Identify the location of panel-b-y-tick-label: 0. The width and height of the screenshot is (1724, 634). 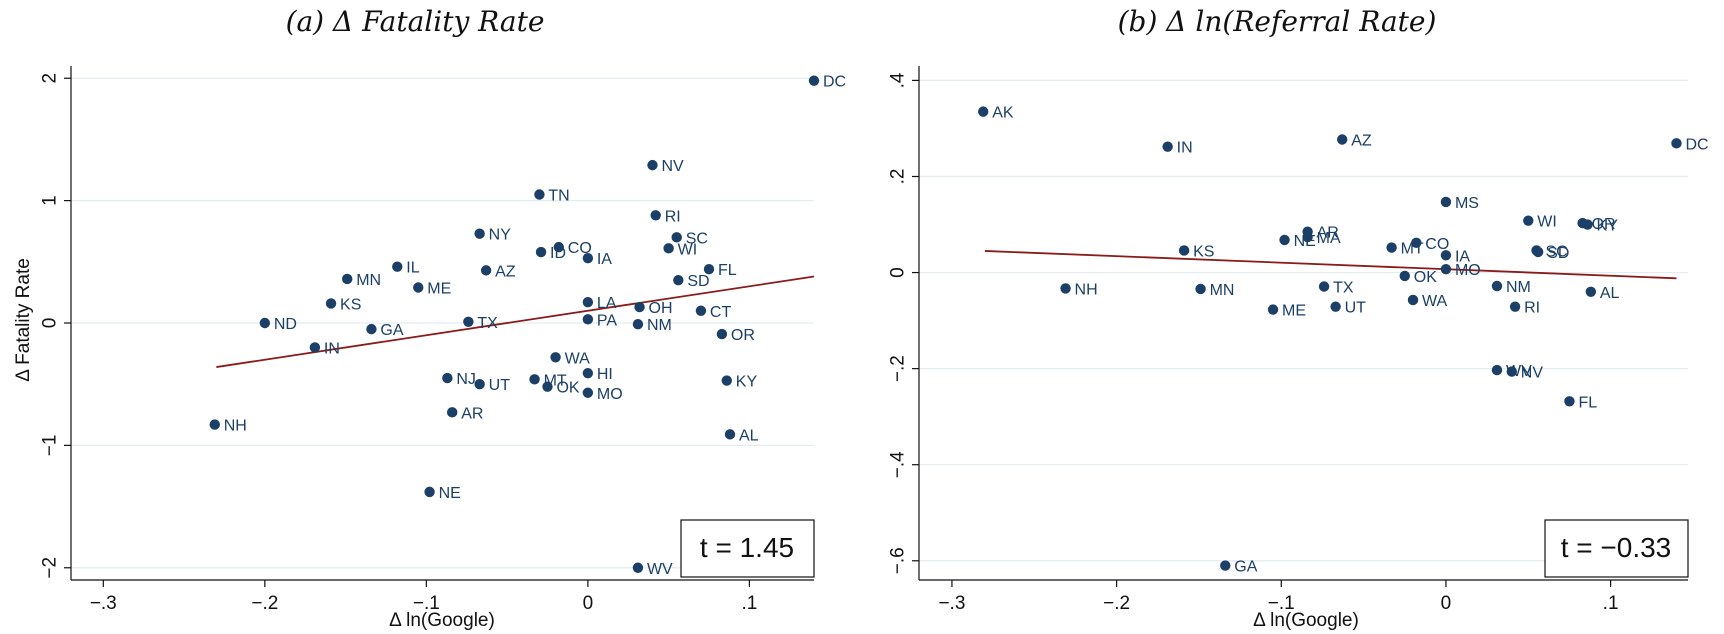
(898, 272).